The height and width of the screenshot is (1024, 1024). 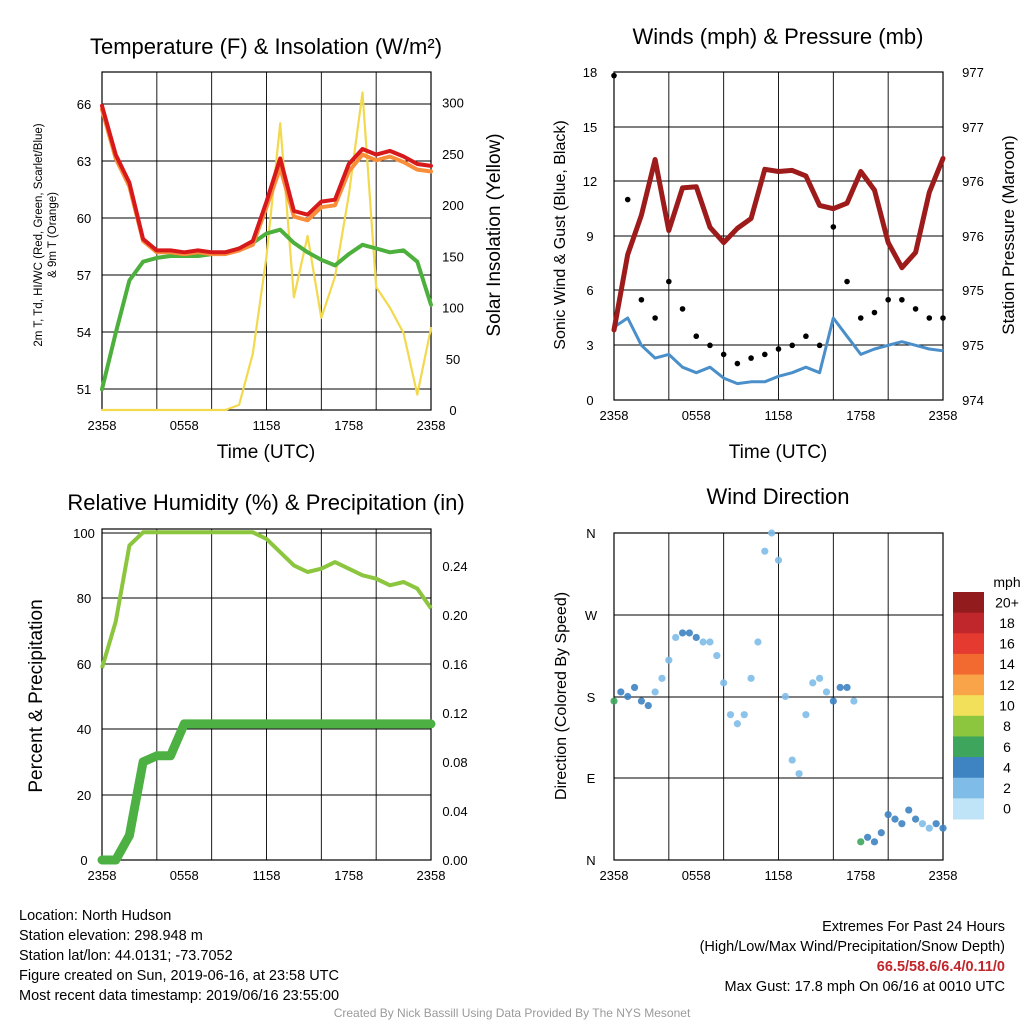 I want to click on humidity-left-tick-label: 80, so click(x=84, y=598).